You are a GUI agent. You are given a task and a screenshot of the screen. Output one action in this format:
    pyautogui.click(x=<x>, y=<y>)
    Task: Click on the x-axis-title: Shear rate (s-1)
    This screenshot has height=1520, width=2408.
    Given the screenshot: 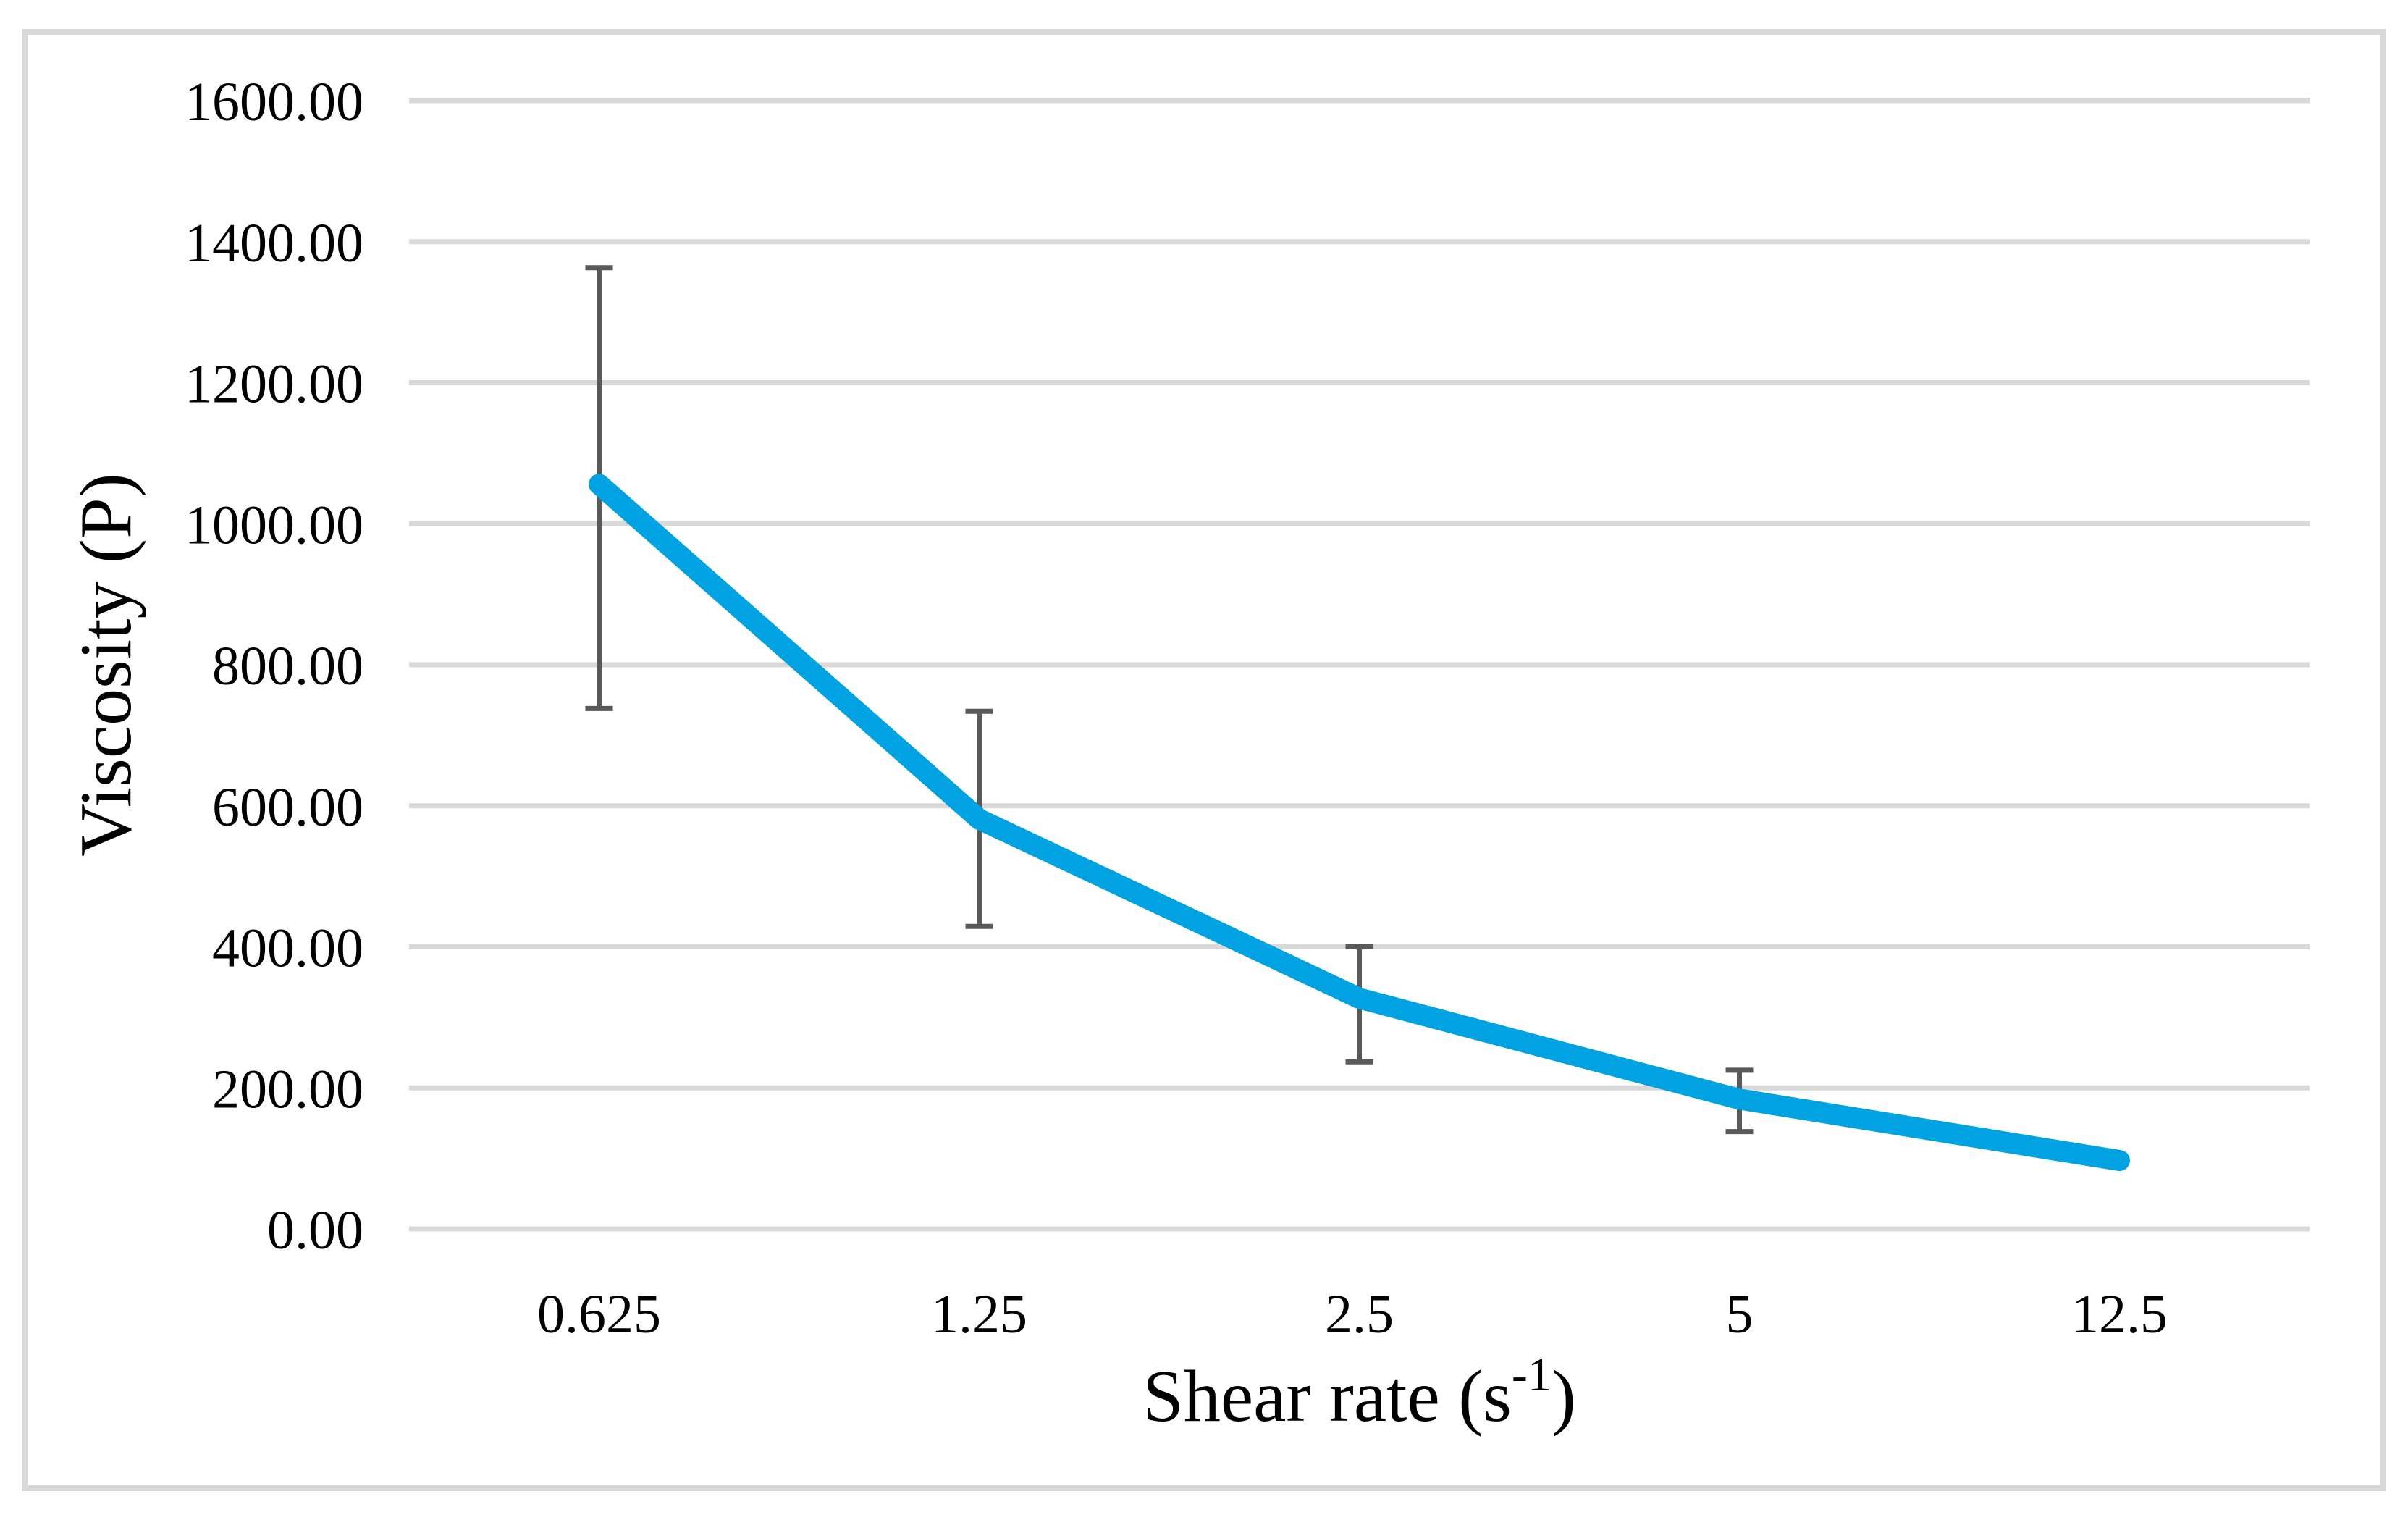 What is the action you would take?
    pyautogui.click(x=1359, y=1392)
    